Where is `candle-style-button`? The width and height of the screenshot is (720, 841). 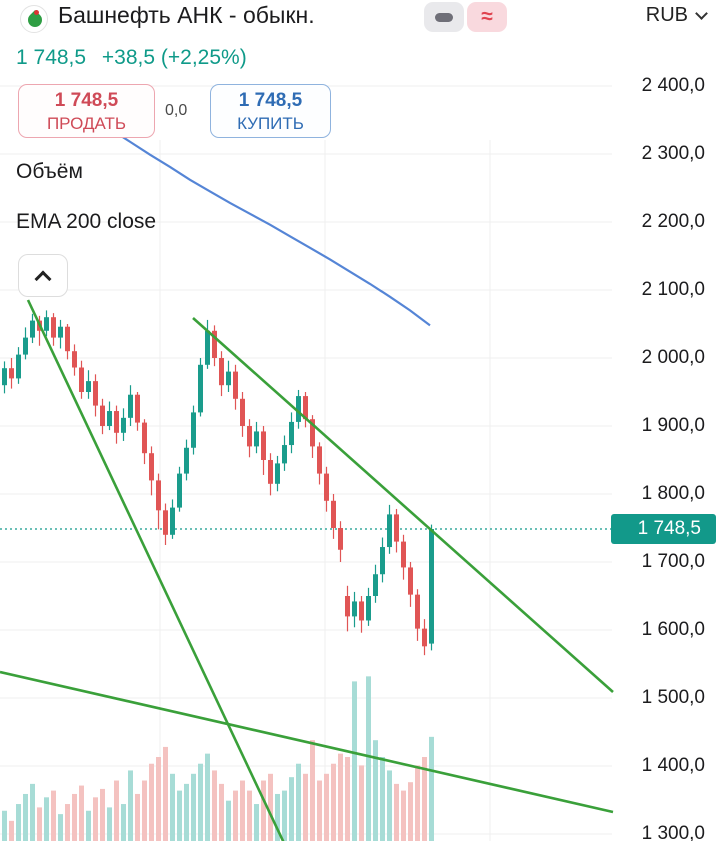 candle-style-button is located at coordinates (444, 17).